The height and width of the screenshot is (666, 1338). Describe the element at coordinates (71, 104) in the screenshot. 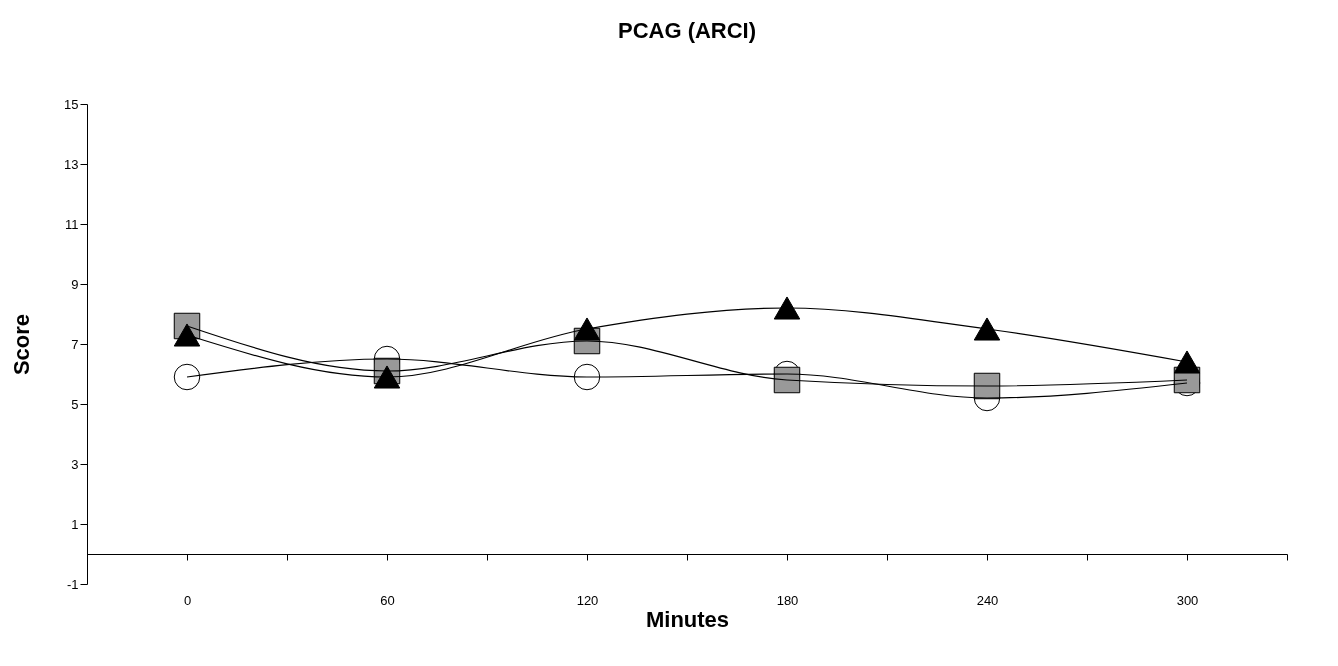

I see `y-tick-label: 15` at that location.